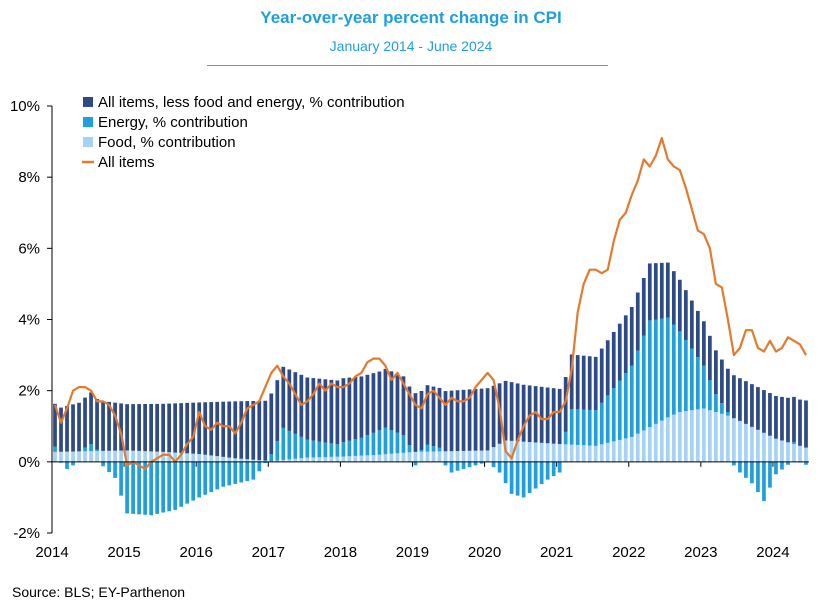 Image resolution: width=822 pixels, height=605 pixels. I want to click on x-tick-label: 2018, so click(340, 552).